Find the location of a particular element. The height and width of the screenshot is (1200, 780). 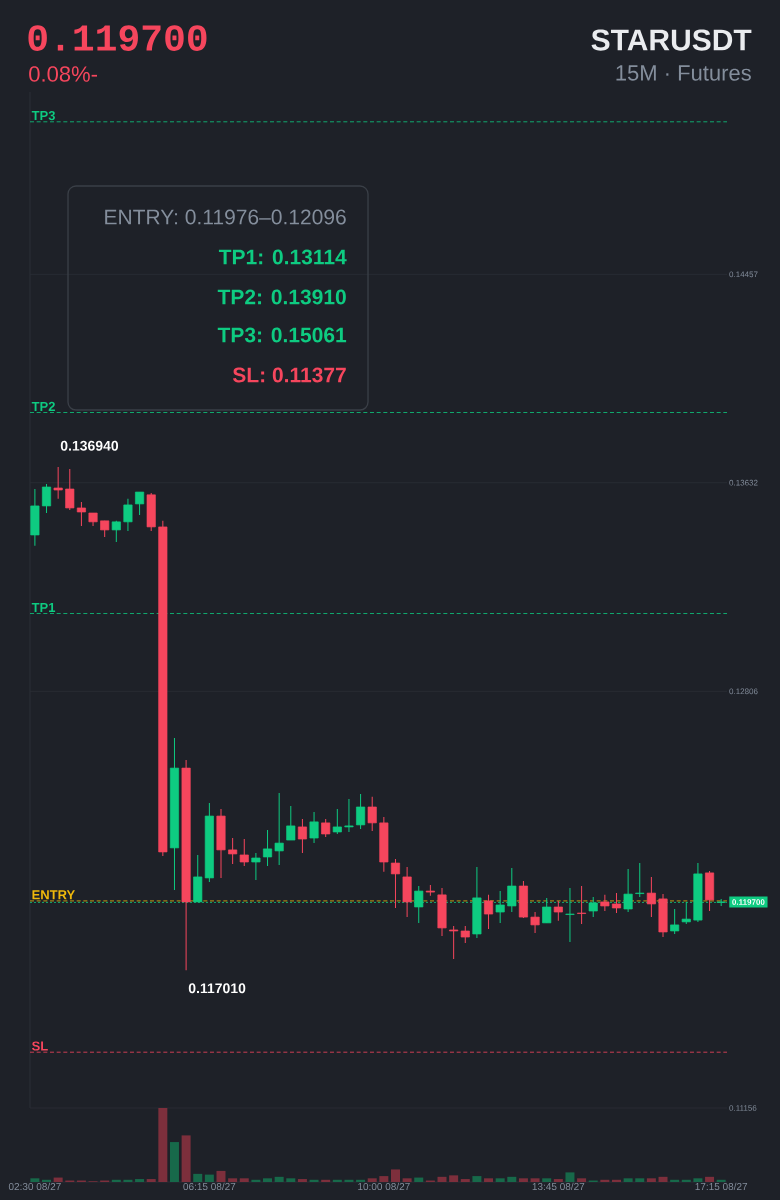

ref-line-label: TP2 is located at coordinates (43, 406).